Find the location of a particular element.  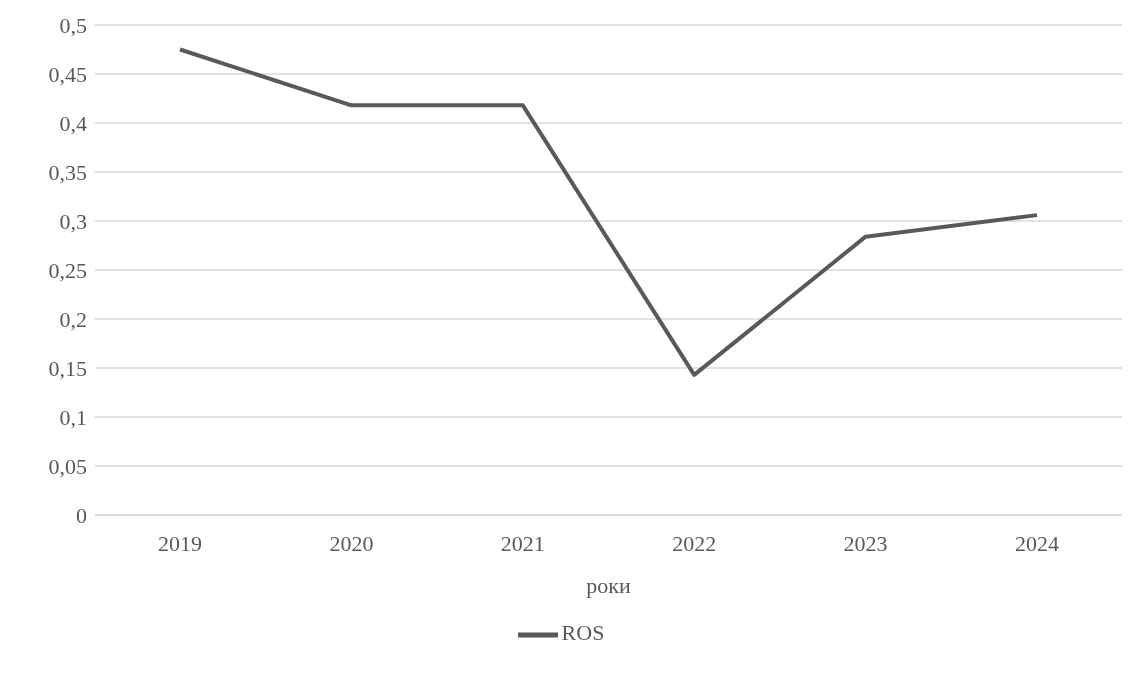

legend-label: ROS is located at coordinates (583, 633).